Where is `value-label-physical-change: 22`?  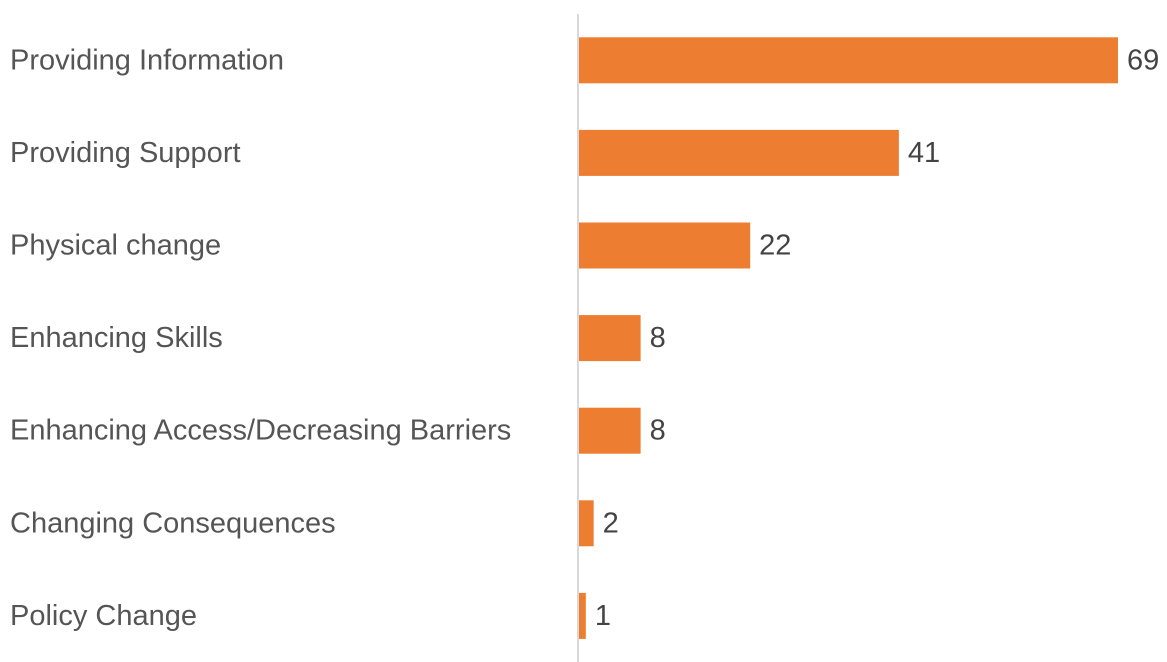
value-label-physical-change: 22 is located at coordinates (775, 246).